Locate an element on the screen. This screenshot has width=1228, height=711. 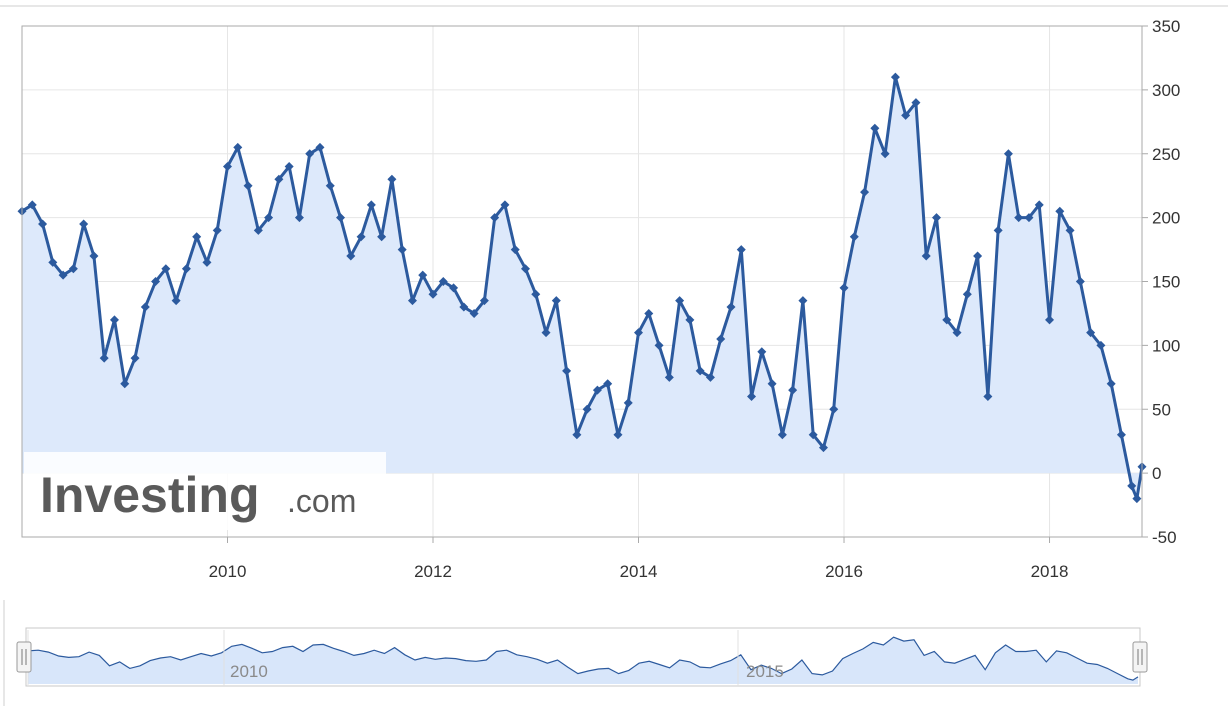
navigator-label-2010: 2010 is located at coordinates (249, 671).